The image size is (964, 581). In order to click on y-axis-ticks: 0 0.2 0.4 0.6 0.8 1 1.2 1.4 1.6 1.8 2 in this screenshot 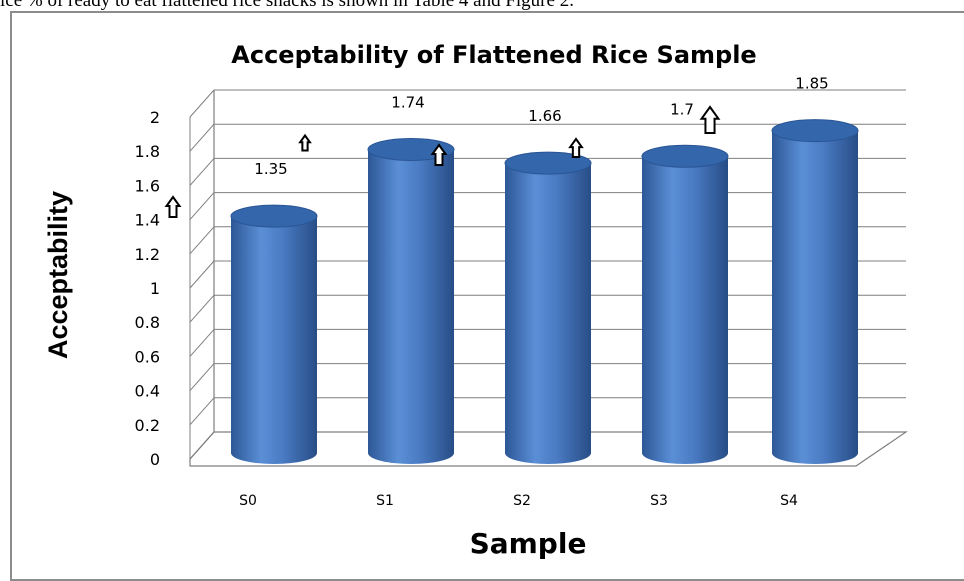, I will do `click(147, 288)`.